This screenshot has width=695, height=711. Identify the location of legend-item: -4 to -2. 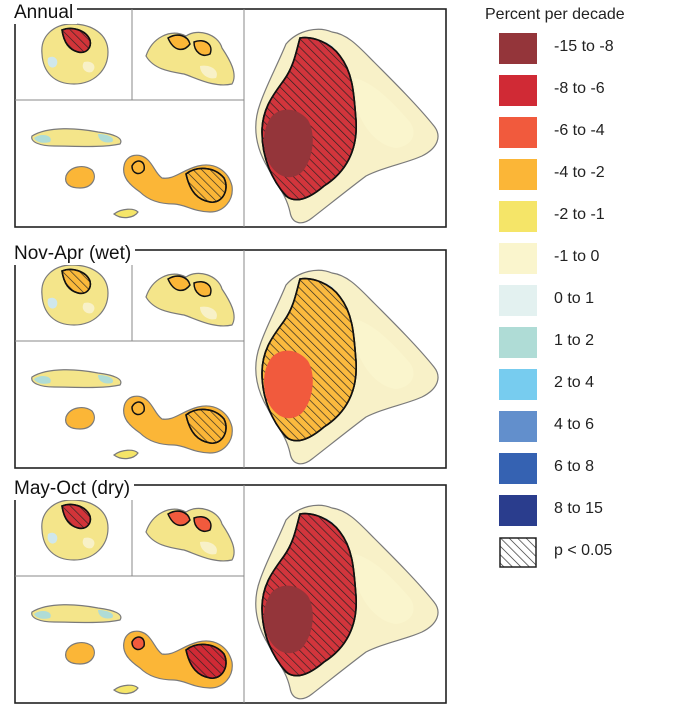
(583, 180).